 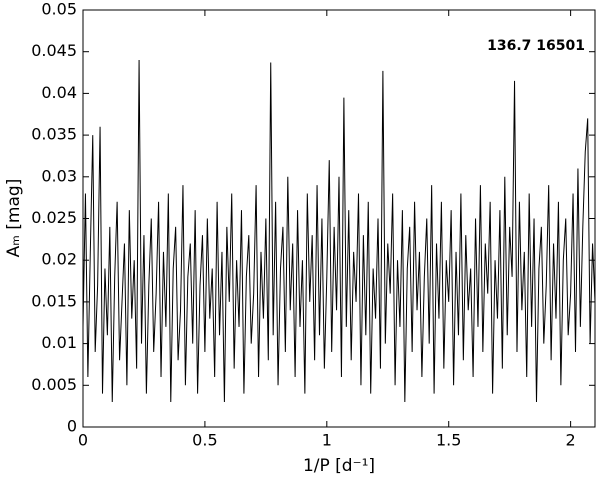 What do you see at coordinates (54, 300) in the screenshot?
I see `y-tick-label: 0.015` at bounding box center [54, 300].